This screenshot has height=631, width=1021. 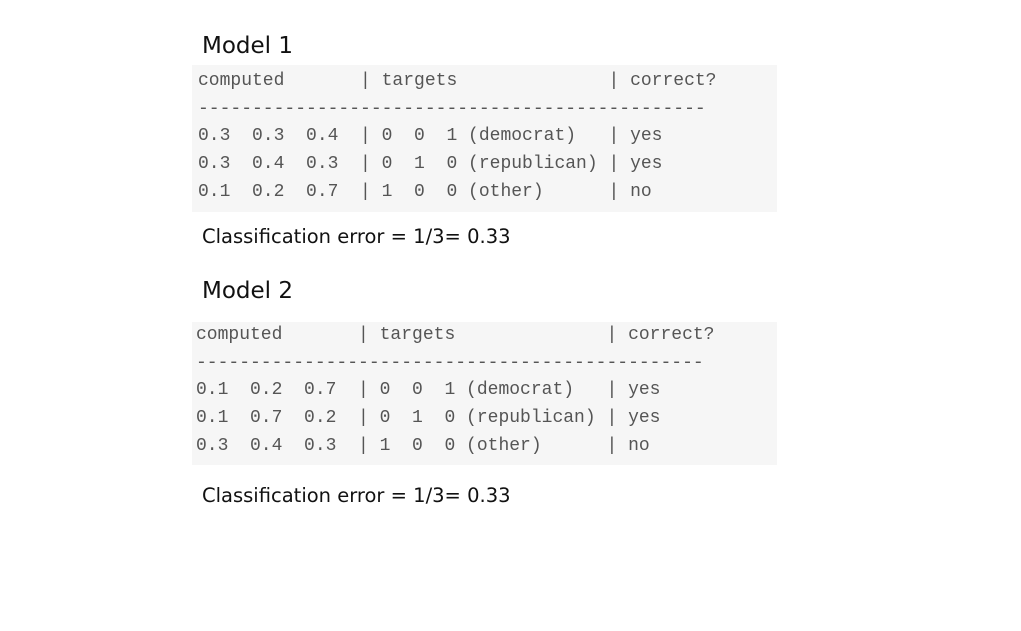 I want to click on model-1-line-row-1: 0.3 0.3 0.4 | 0 0 1 (democrat) | yes, so click(x=430, y=136).